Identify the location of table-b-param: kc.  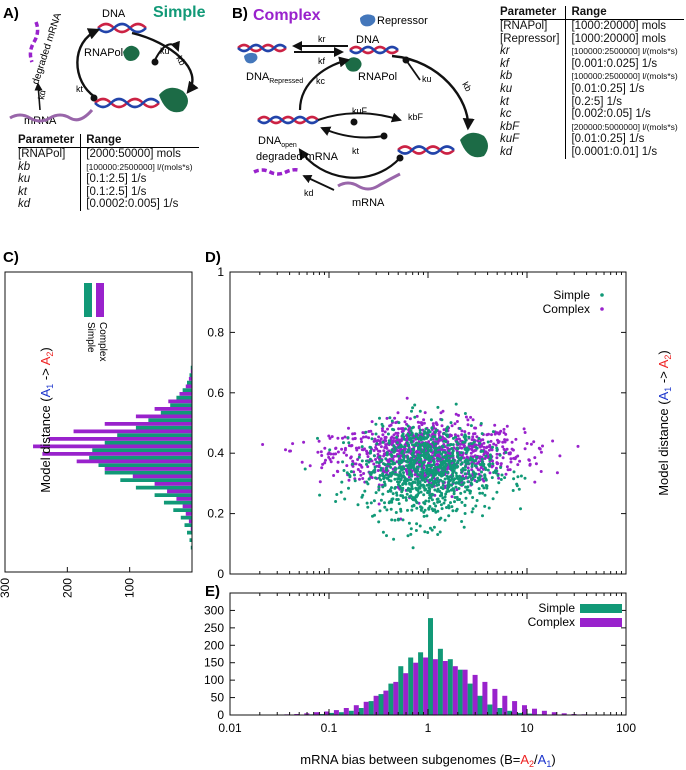
(506, 114).